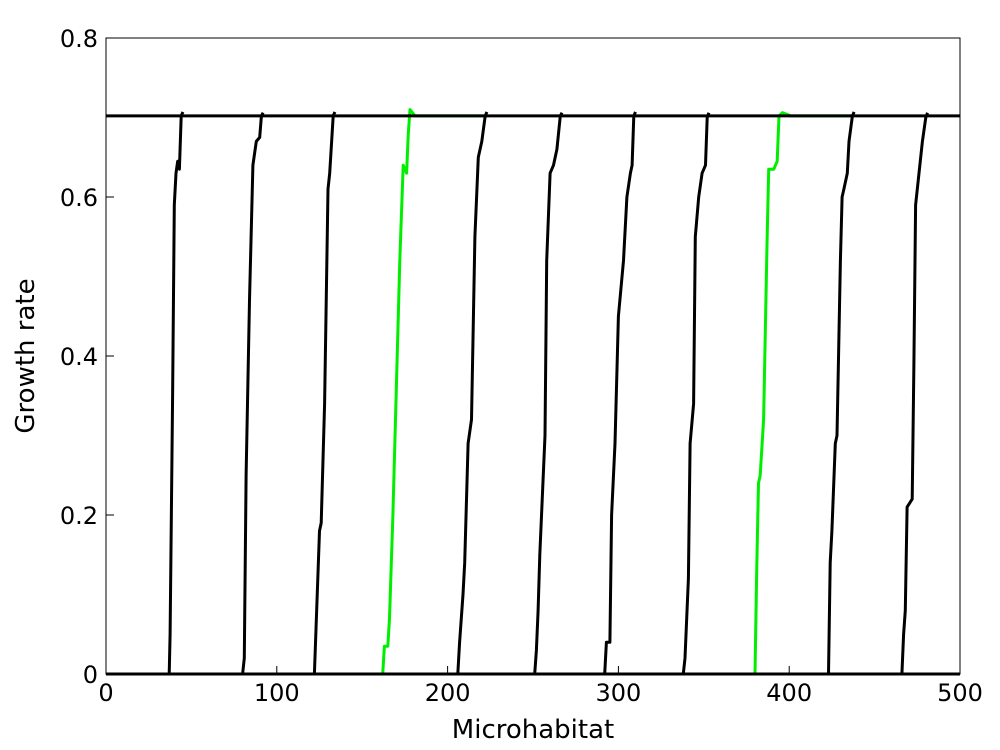 The width and height of the screenshot is (1000, 750). I want to click on y-tick-label: 0.8, so click(79, 39).